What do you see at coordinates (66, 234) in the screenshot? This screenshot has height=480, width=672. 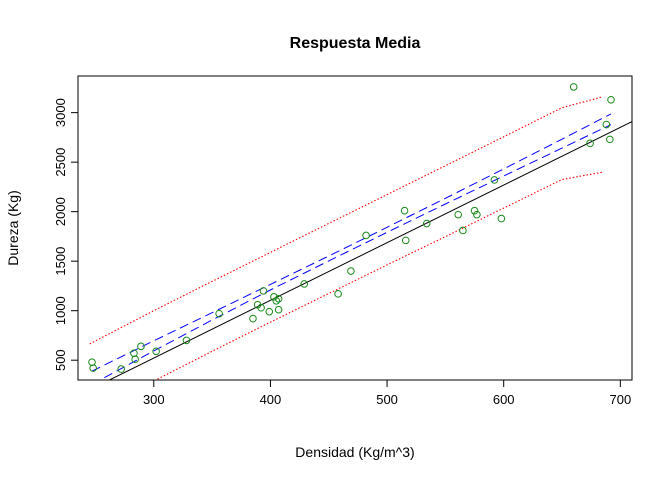 I see `y-axis: 500 1000 1500 2000 2500 3000` at bounding box center [66, 234].